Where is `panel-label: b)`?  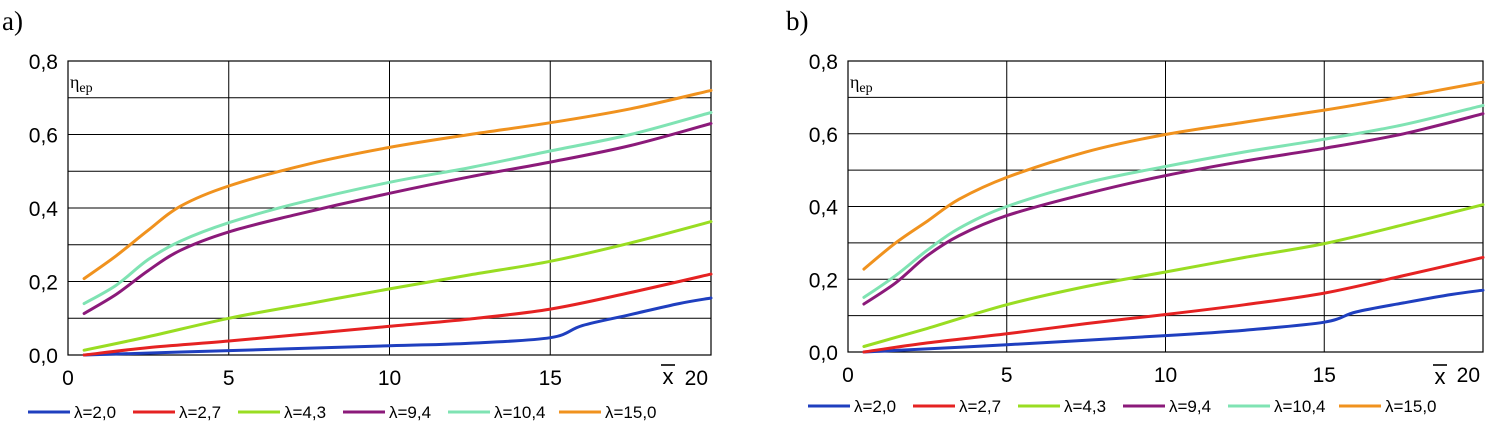
panel-label: b) is located at coordinates (797, 21).